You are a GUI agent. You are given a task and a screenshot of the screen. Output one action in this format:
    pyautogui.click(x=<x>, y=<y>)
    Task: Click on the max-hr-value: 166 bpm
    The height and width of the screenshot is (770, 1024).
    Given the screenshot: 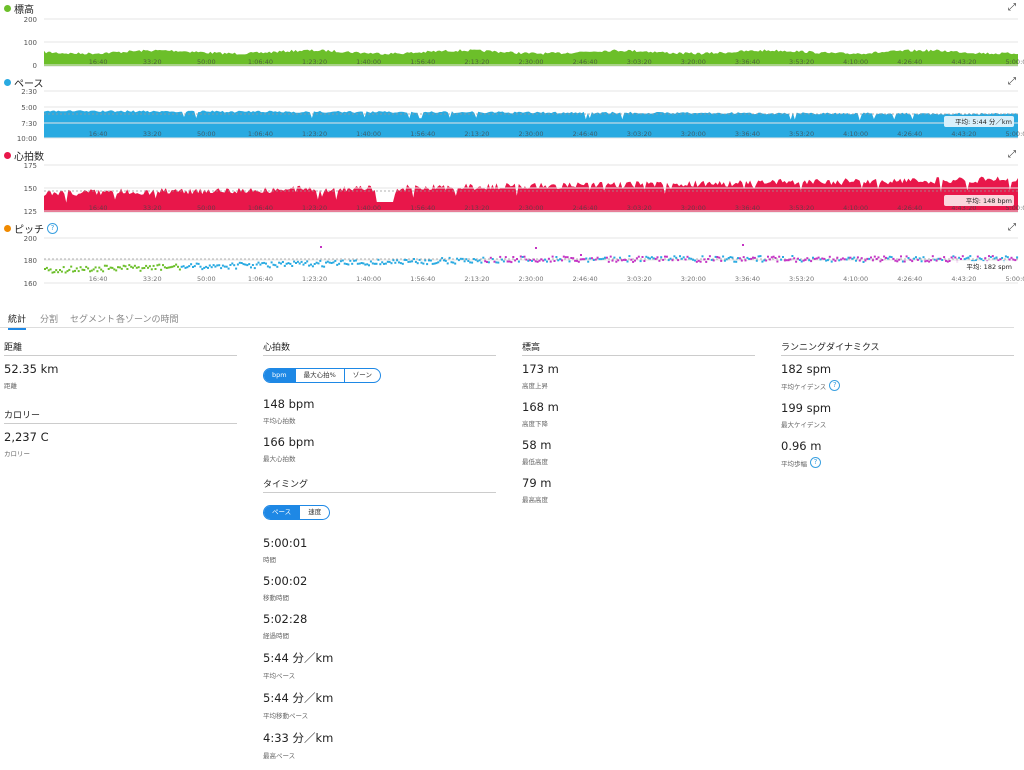 What is the action you would take?
    pyautogui.click(x=289, y=442)
    